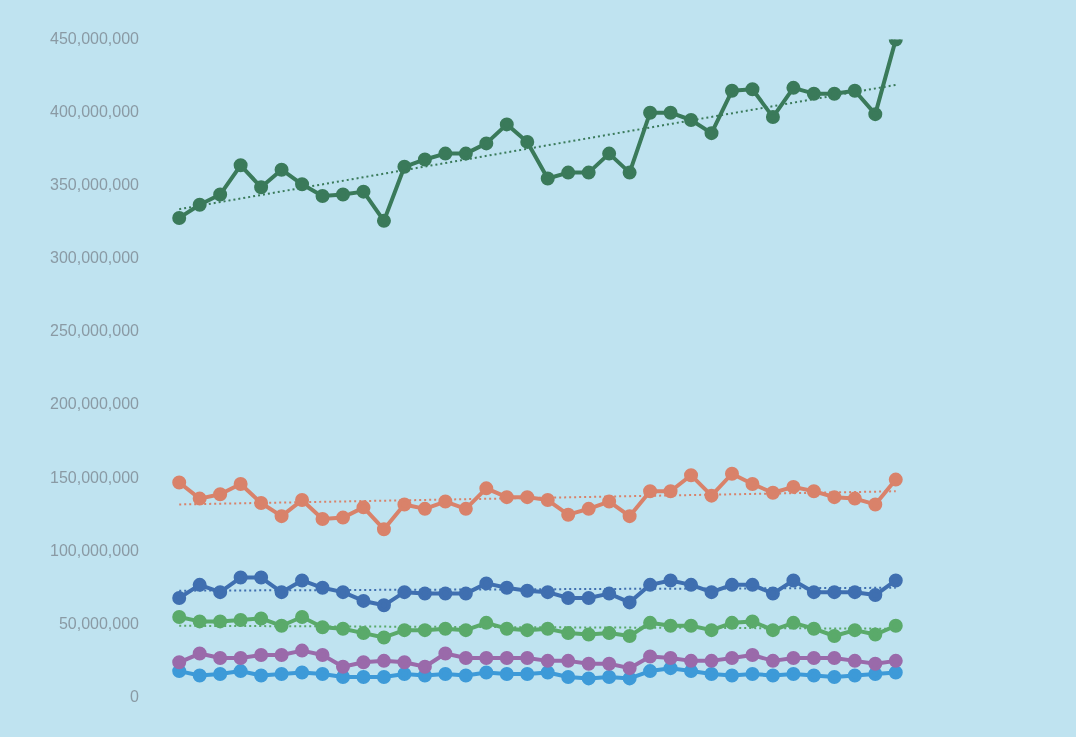 The image size is (1076, 737). Describe the element at coordinates (99, 623) in the screenshot. I see `y-tick-label: 50,000,000` at that location.